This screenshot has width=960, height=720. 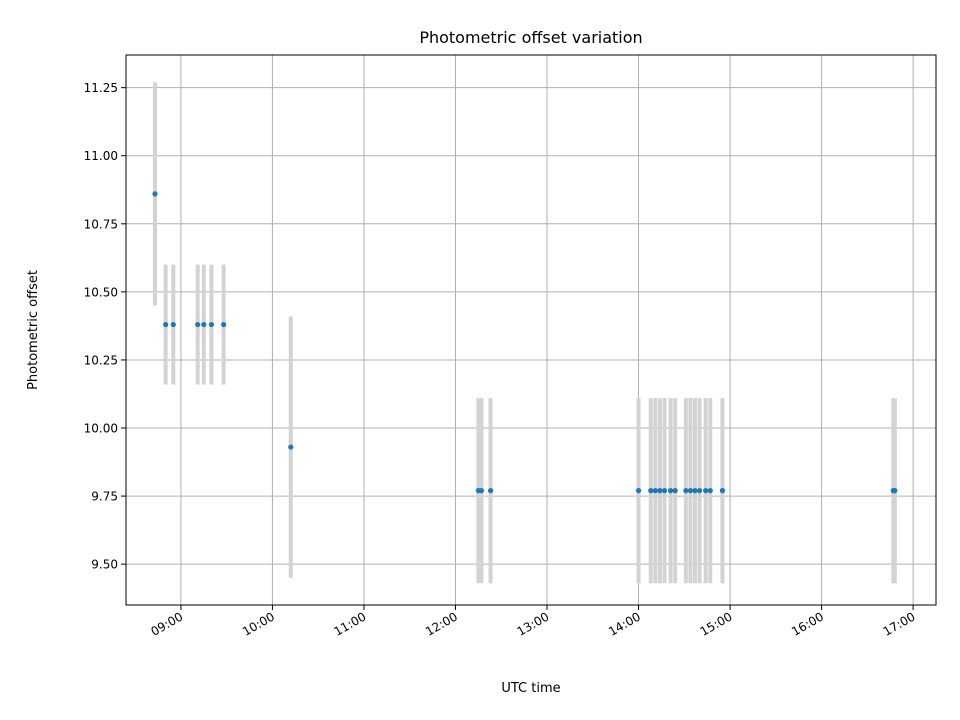 What do you see at coordinates (101, 360) in the screenshot?
I see `y-tick-label: 10.25` at bounding box center [101, 360].